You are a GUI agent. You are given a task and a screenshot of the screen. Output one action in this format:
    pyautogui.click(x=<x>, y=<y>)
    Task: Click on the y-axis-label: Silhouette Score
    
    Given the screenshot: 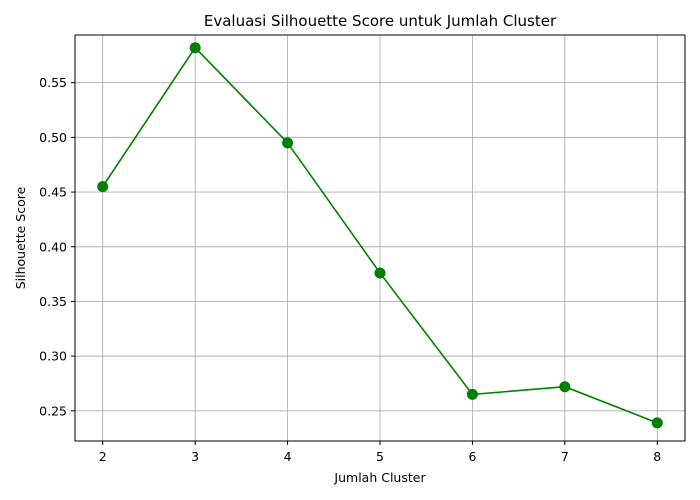 What is the action you would take?
    pyautogui.click(x=20, y=237)
    